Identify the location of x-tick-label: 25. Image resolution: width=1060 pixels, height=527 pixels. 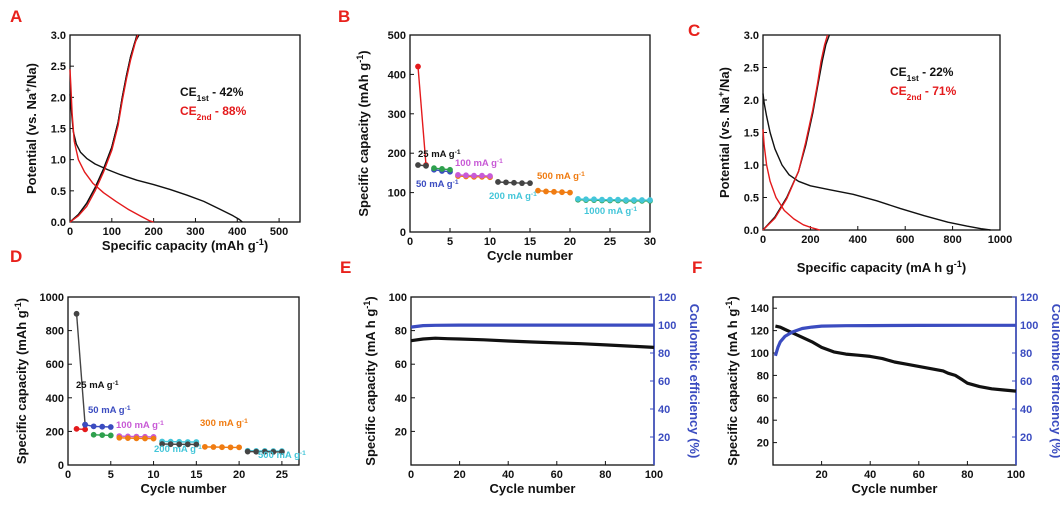
(610, 242).